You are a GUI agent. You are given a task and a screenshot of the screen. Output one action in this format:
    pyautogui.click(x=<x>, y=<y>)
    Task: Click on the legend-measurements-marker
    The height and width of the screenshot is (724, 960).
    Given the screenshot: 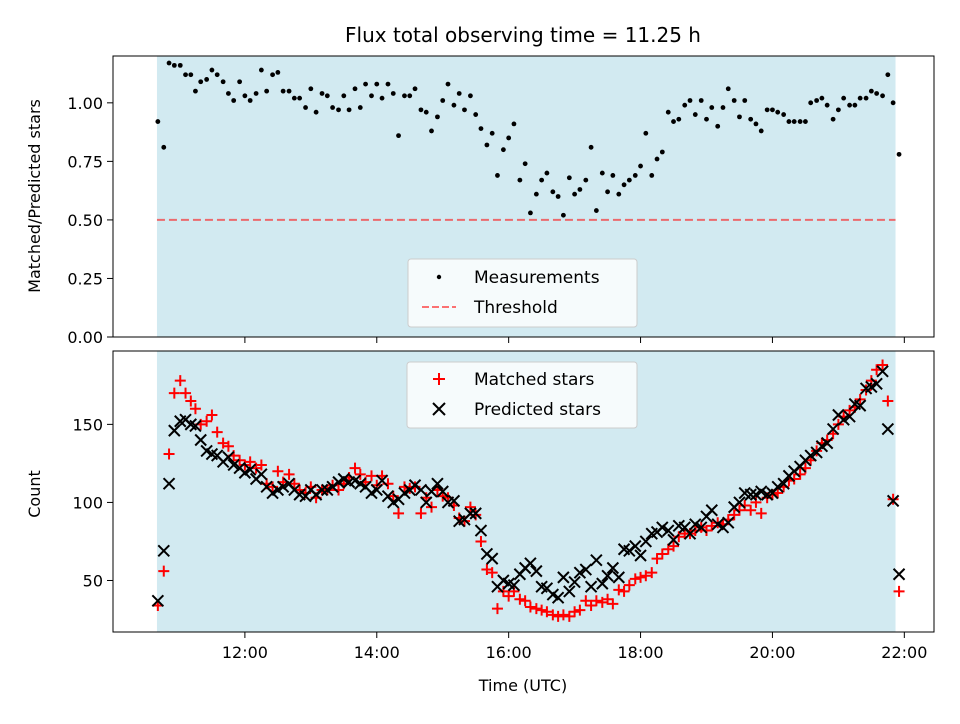 What is the action you would take?
    pyautogui.click(x=439, y=277)
    